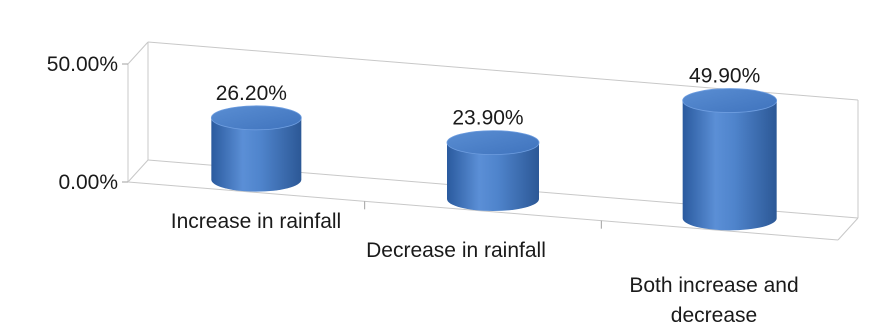 This screenshot has width=875, height=333. I want to click on x-tick-label-line: Increase in rainfall, so click(256, 221).